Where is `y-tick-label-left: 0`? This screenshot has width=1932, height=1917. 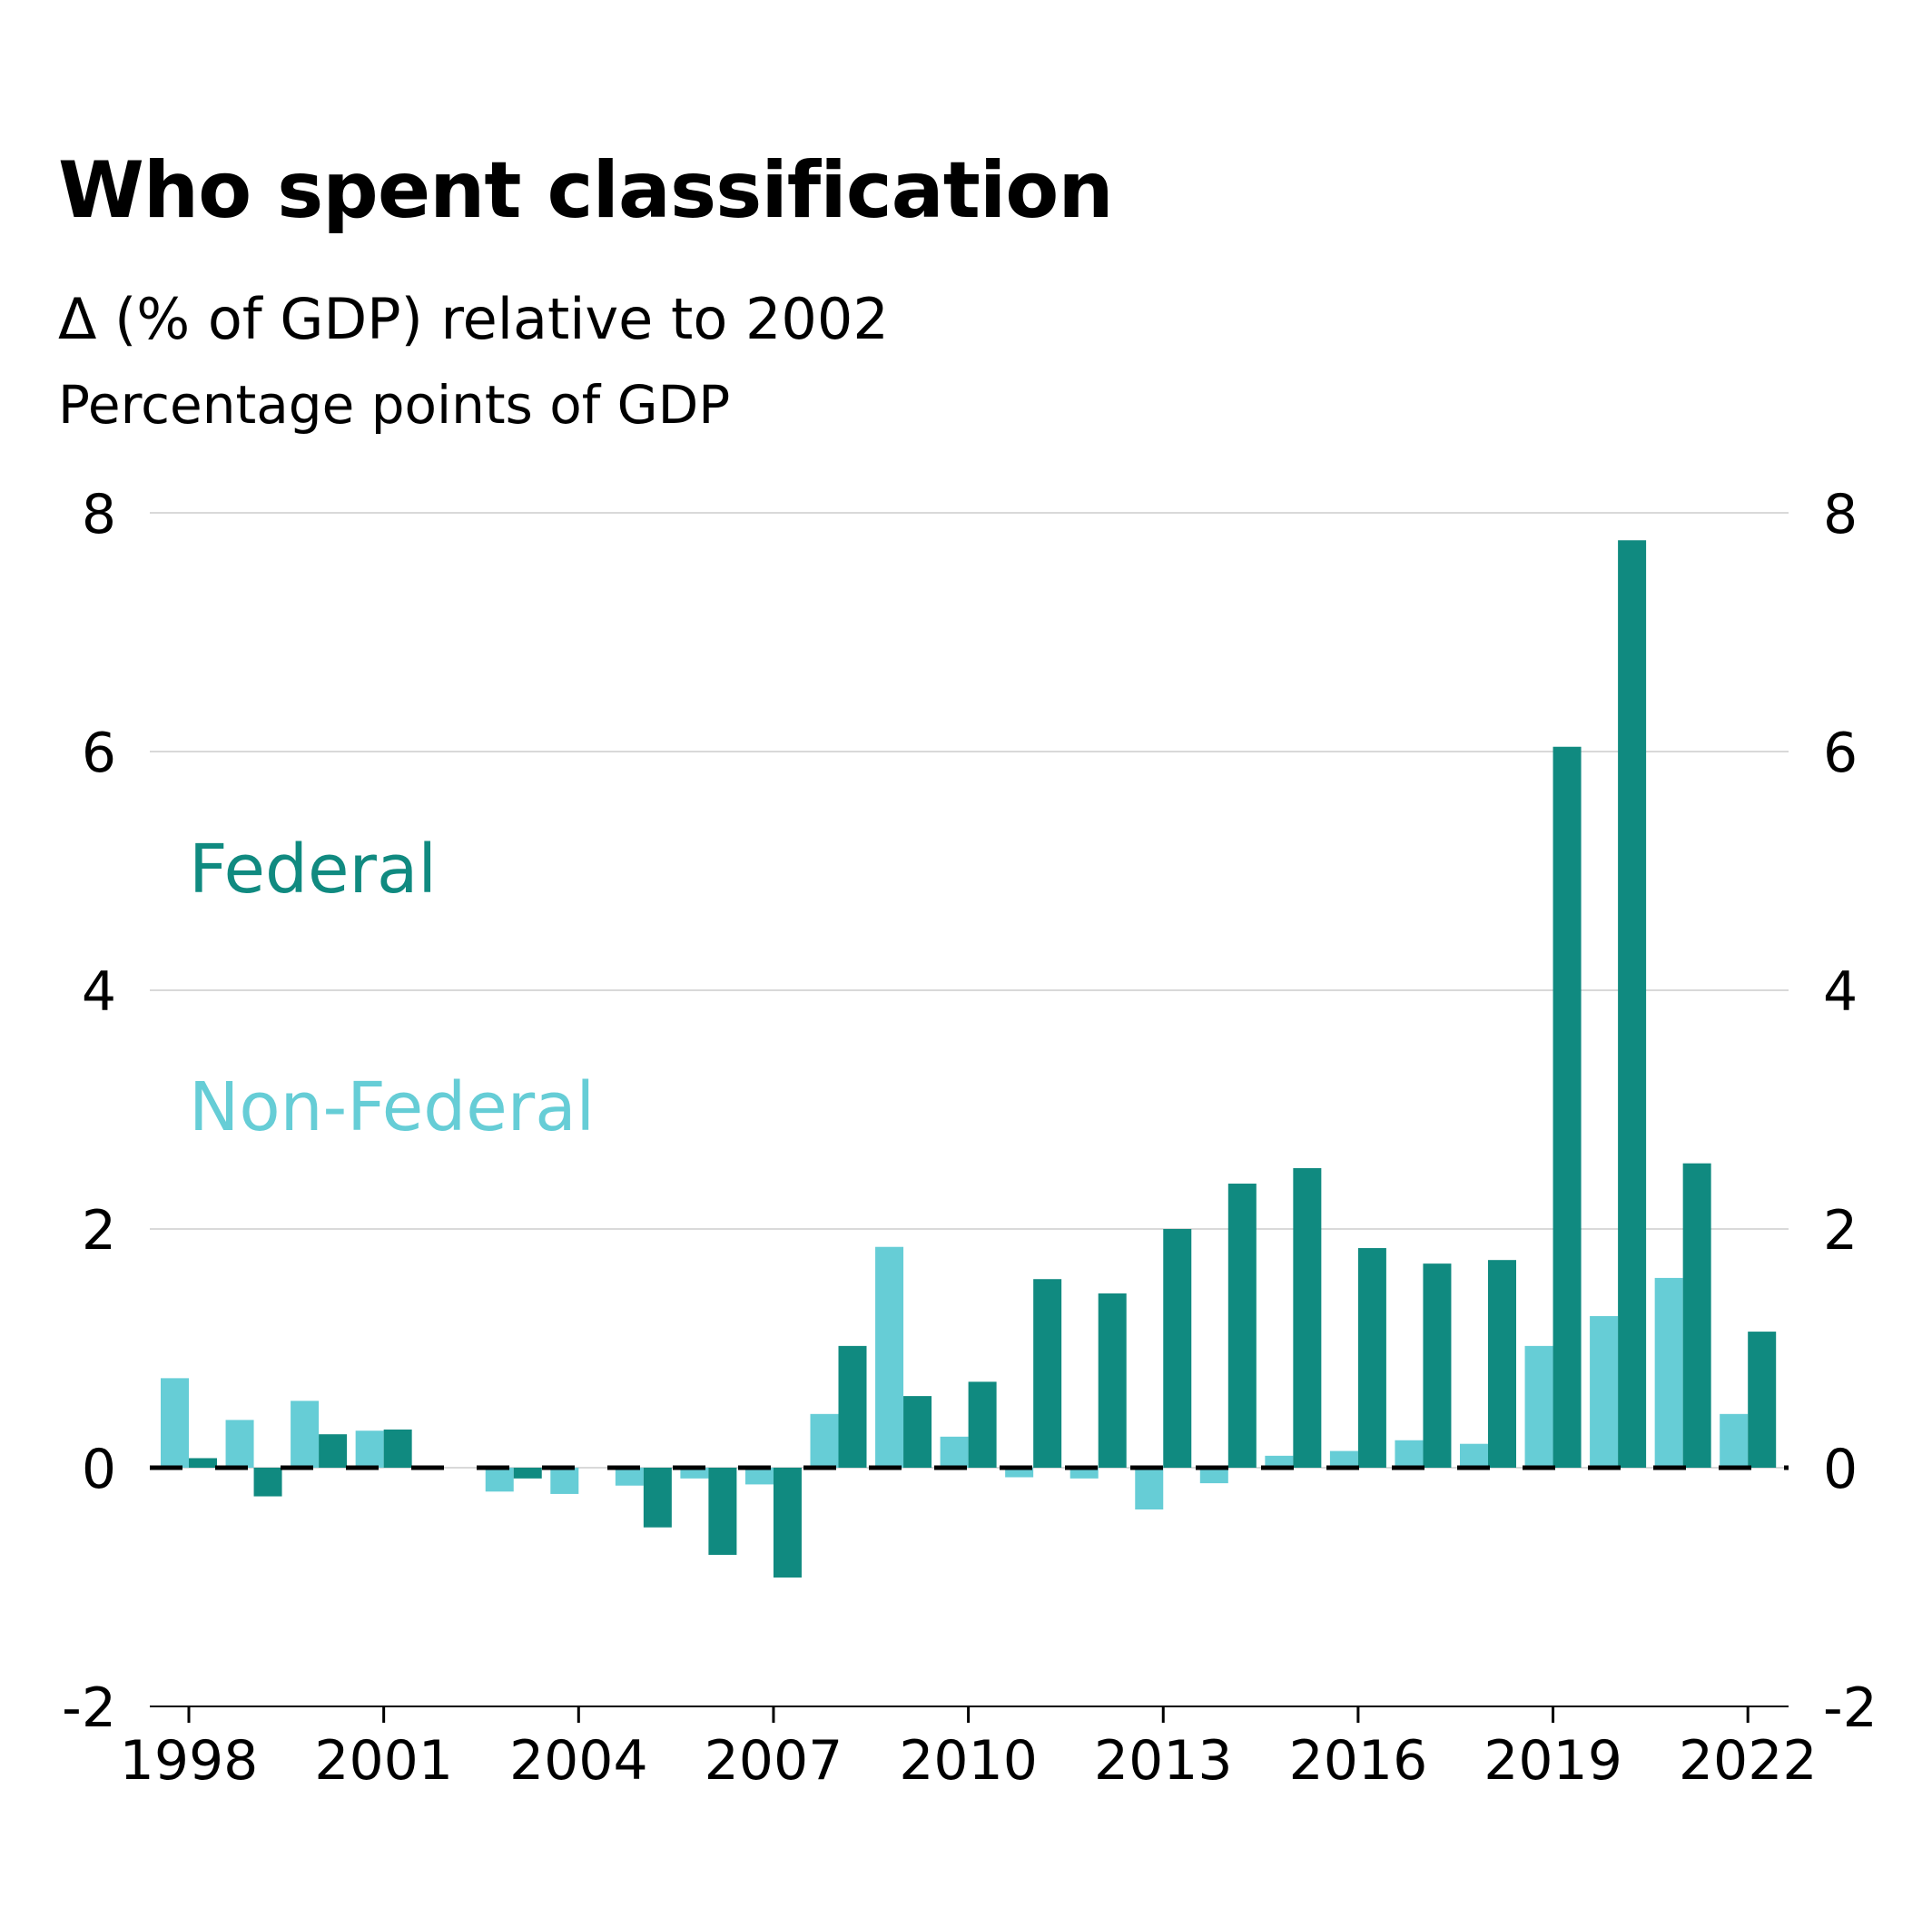 y-tick-label-left: 0 is located at coordinates (99, 1469).